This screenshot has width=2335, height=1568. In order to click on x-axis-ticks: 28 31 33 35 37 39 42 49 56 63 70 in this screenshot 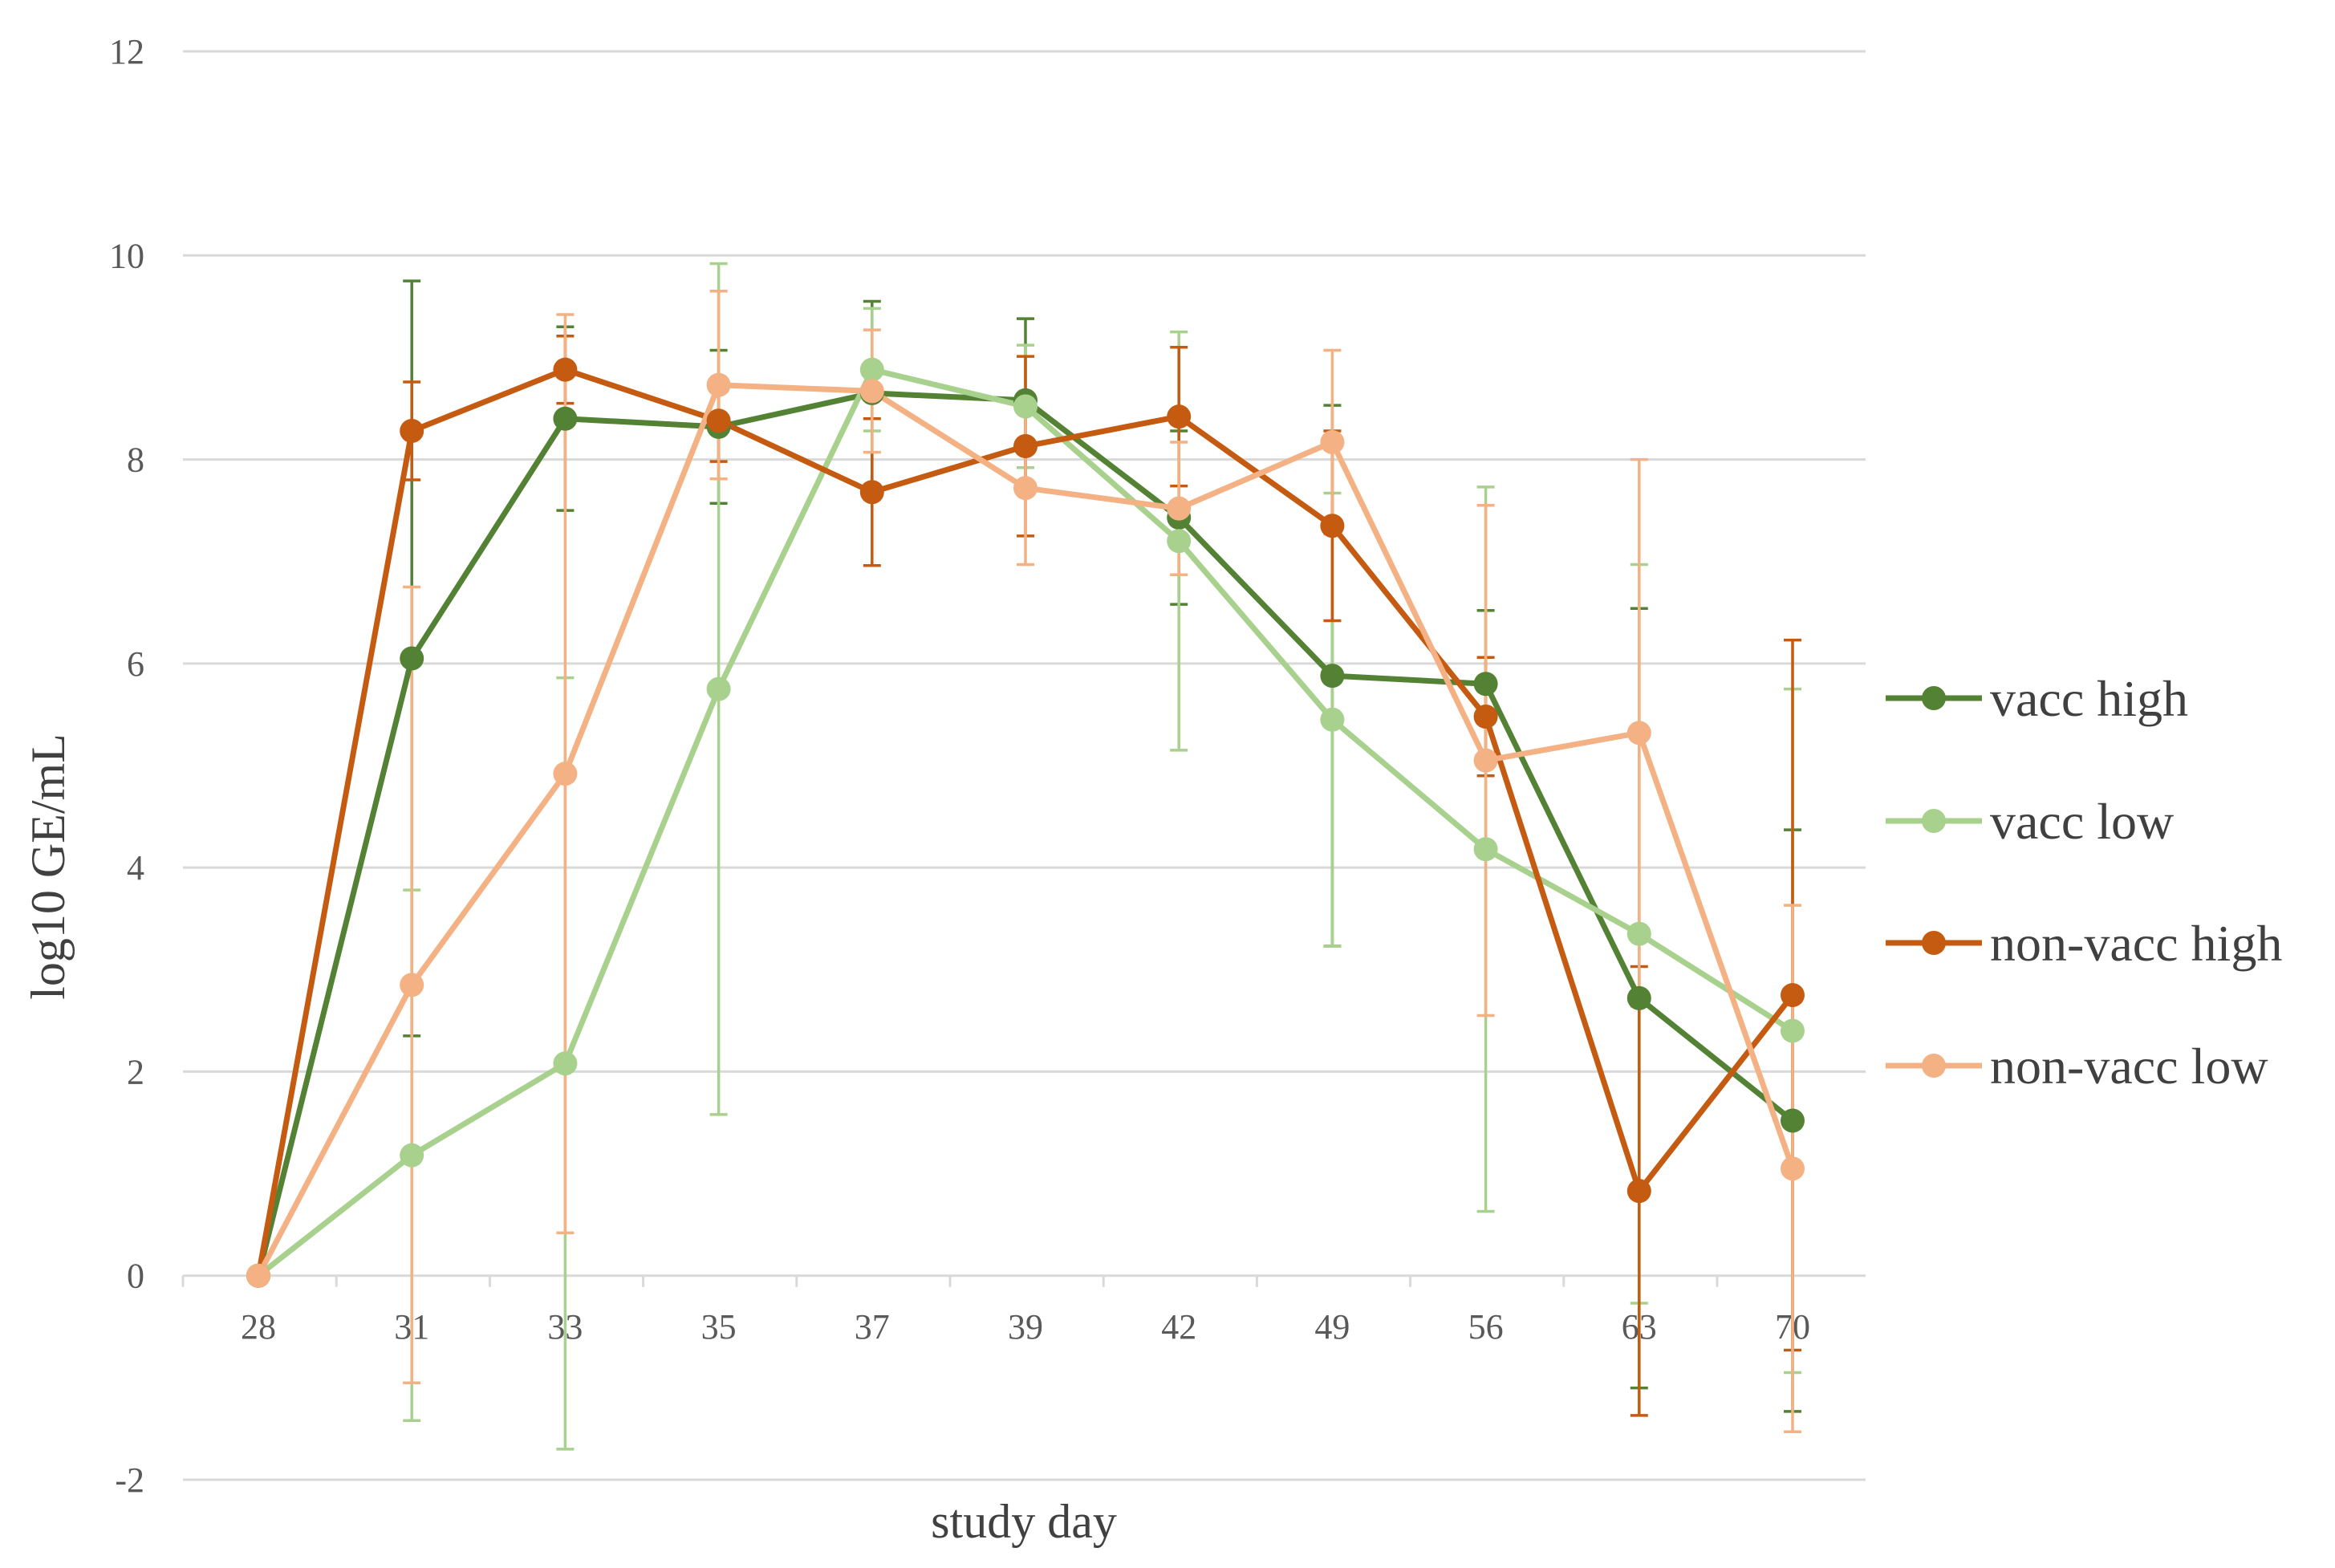, I will do `click(996, 1311)`.